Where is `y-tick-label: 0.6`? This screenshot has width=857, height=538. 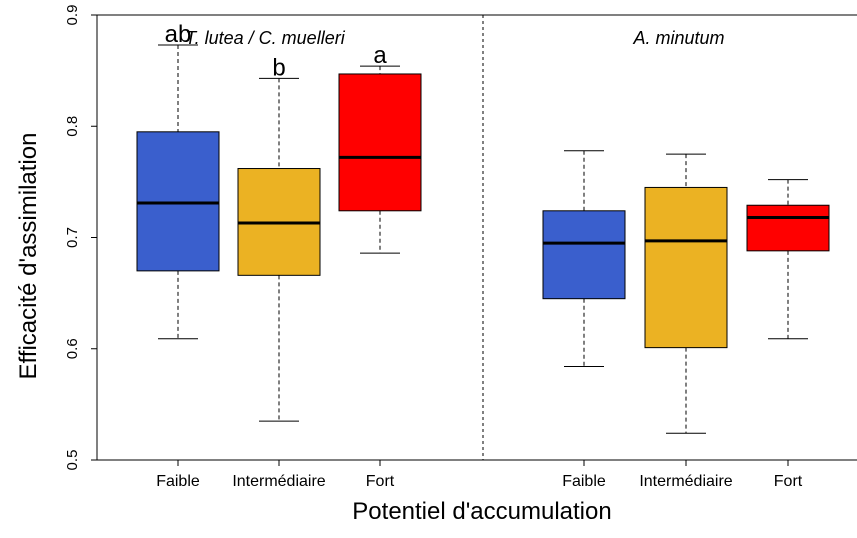 y-tick-label: 0.6 is located at coordinates (72, 348).